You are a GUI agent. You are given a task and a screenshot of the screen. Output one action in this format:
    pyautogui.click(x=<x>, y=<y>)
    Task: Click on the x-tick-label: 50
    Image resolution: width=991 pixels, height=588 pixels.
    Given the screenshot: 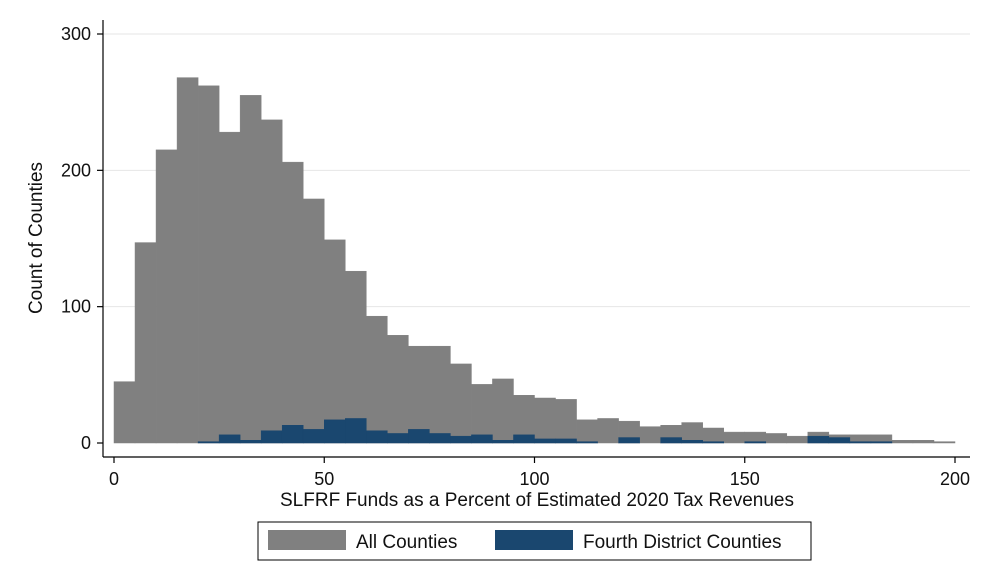 What is the action you would take?
    pyautogui.click(x=324, y=479)
    